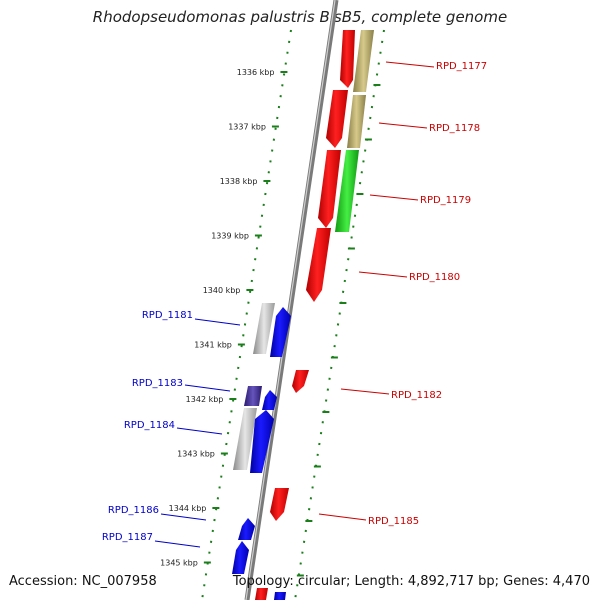  Describe the element at coordinates (157, 383) in the screenshot. I see `label-rpd-1183: RPD_1183` at that location.